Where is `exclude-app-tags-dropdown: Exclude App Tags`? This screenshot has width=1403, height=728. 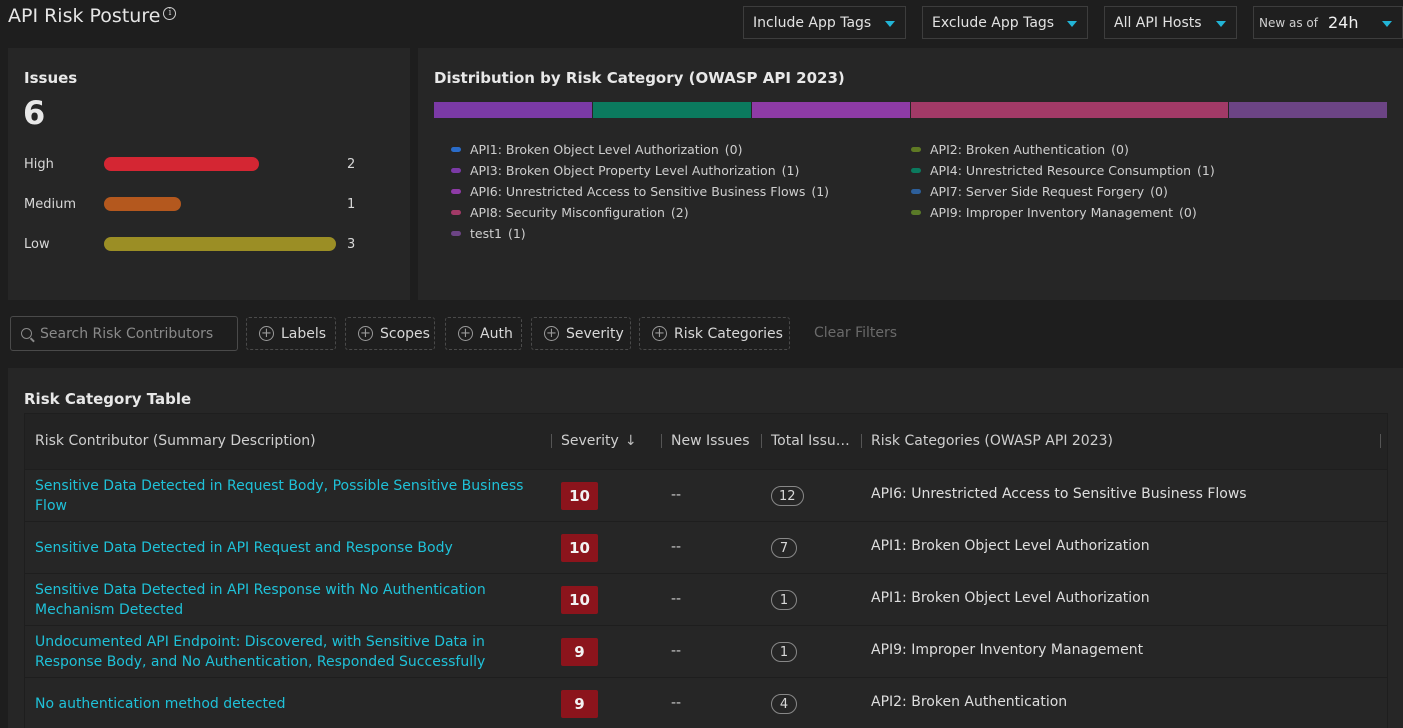
exclude-app-tags-dropdown: Exclude App Tags is located at coordinates (1005, 22).